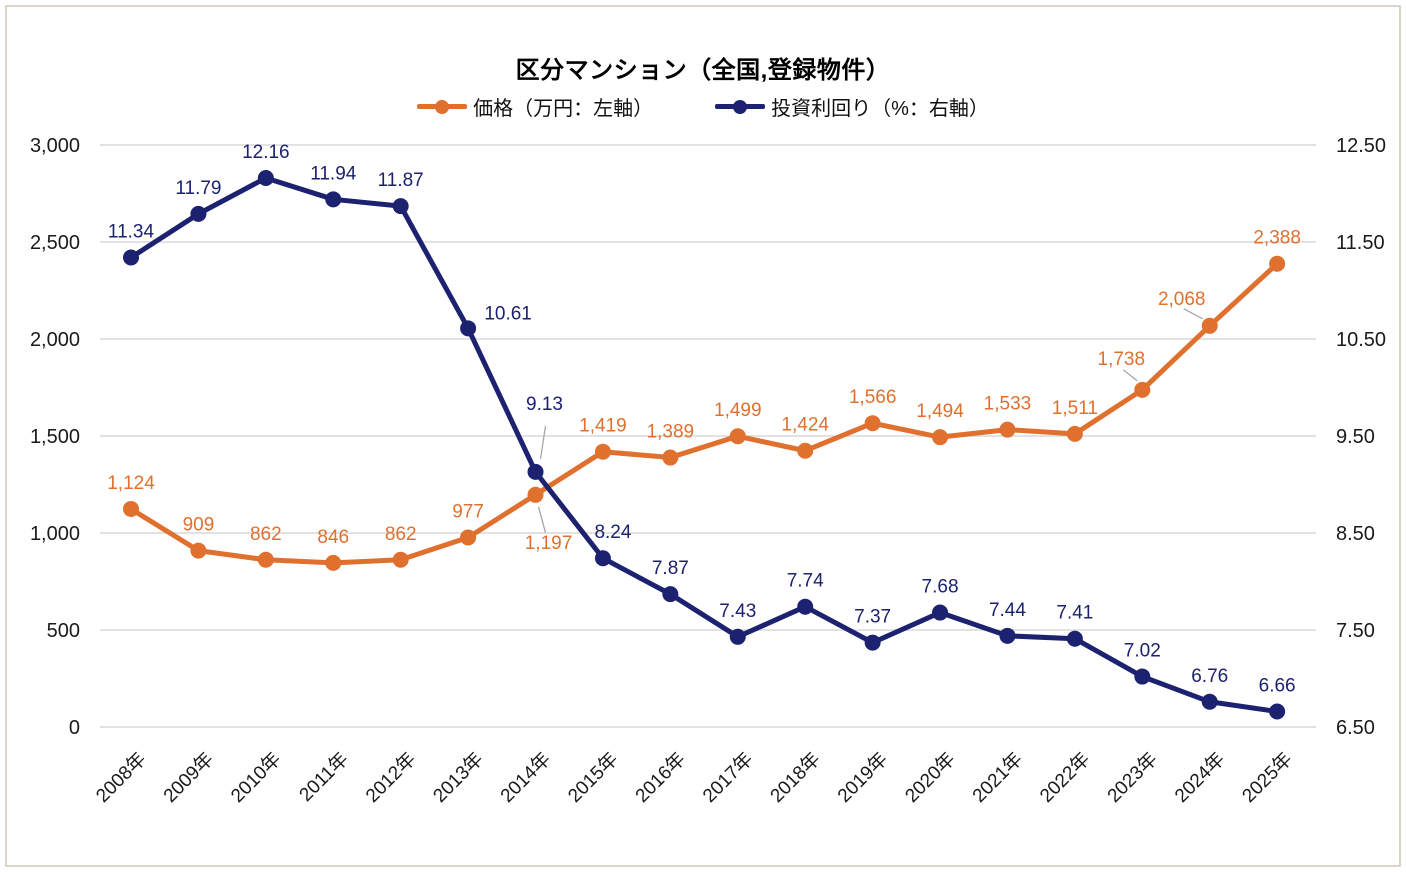 The width and height of the screenshot is (1406, 872). Describe the element at coordinates (593, 777) in the screenshot. I see `x-axis-tick-label: 2015年` at that location.